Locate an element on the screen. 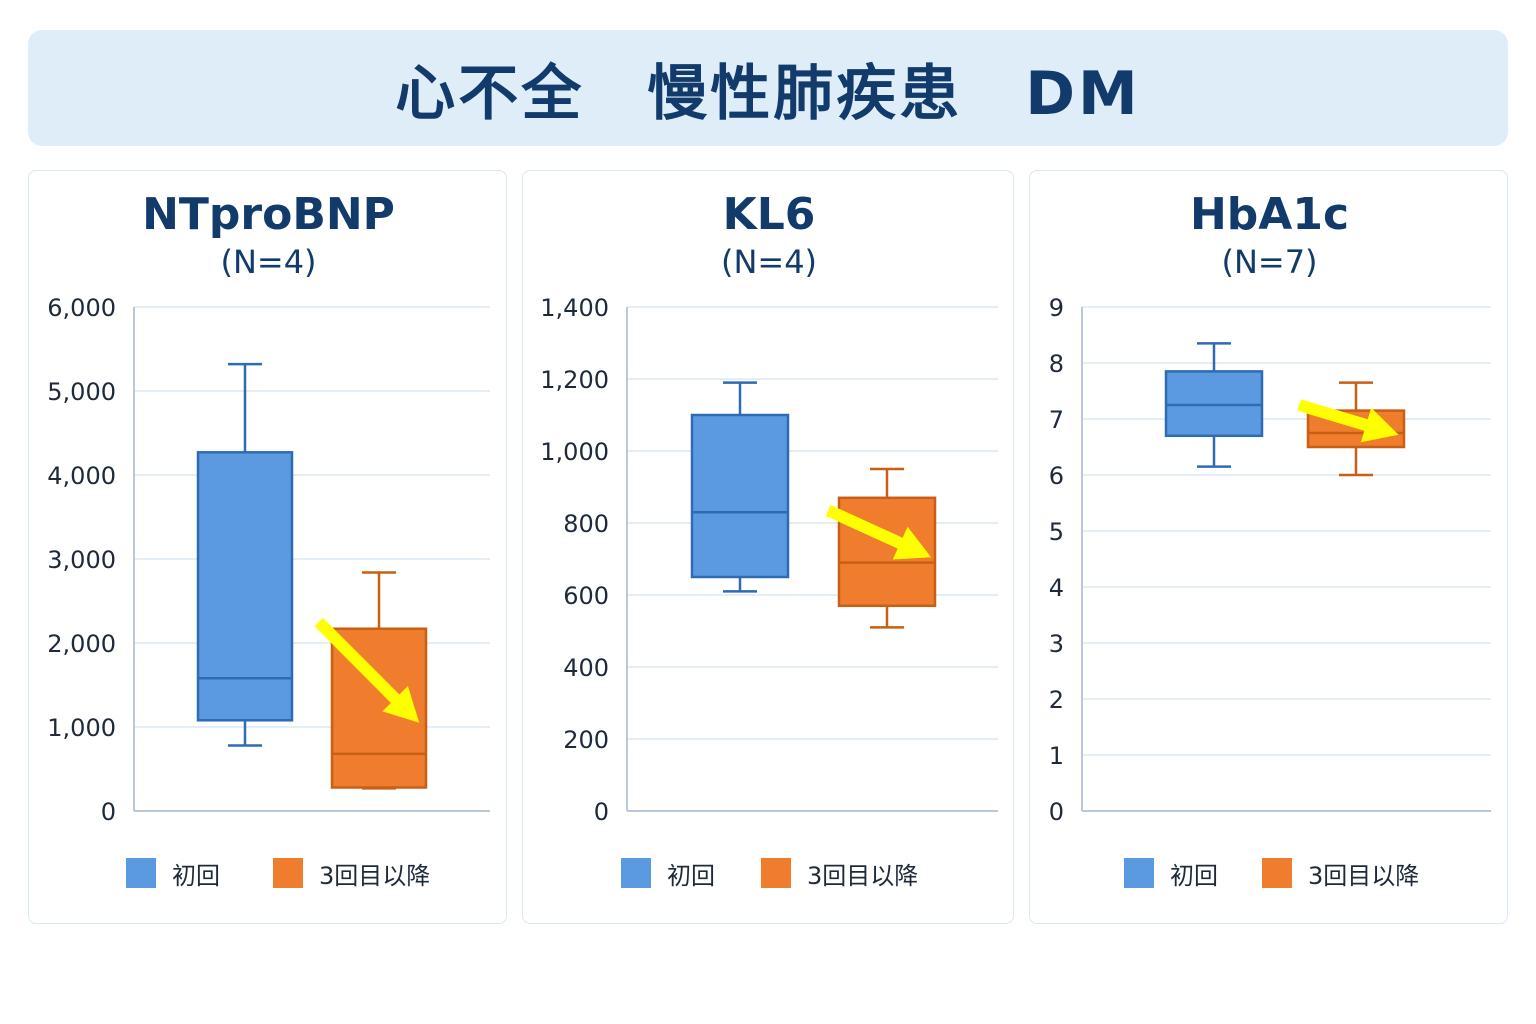 Image resolution: width=1536 pixels, height=1024 pixels. chart-title: HbA1c is located at coordinates (1269, 214).